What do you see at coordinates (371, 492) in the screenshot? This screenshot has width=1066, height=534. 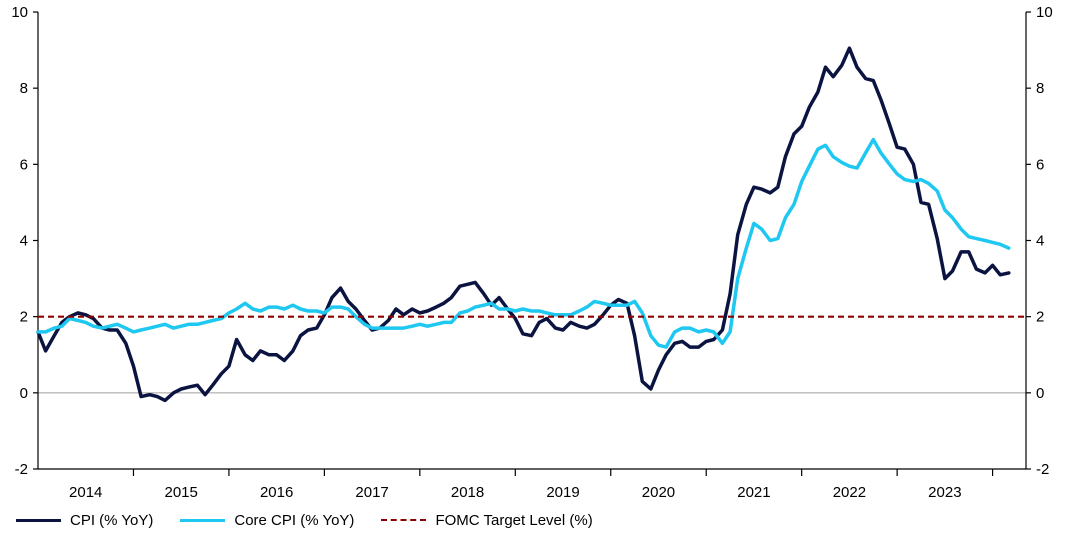 I see `x-tick-label: 2017` at bounding box center [371, 492].